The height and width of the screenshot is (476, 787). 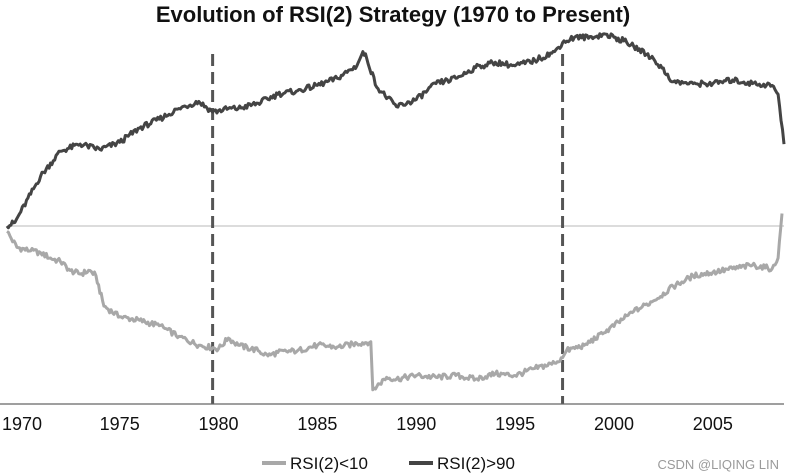 I want to click on x-tick-label: 1995, so click(x=515, y=424).